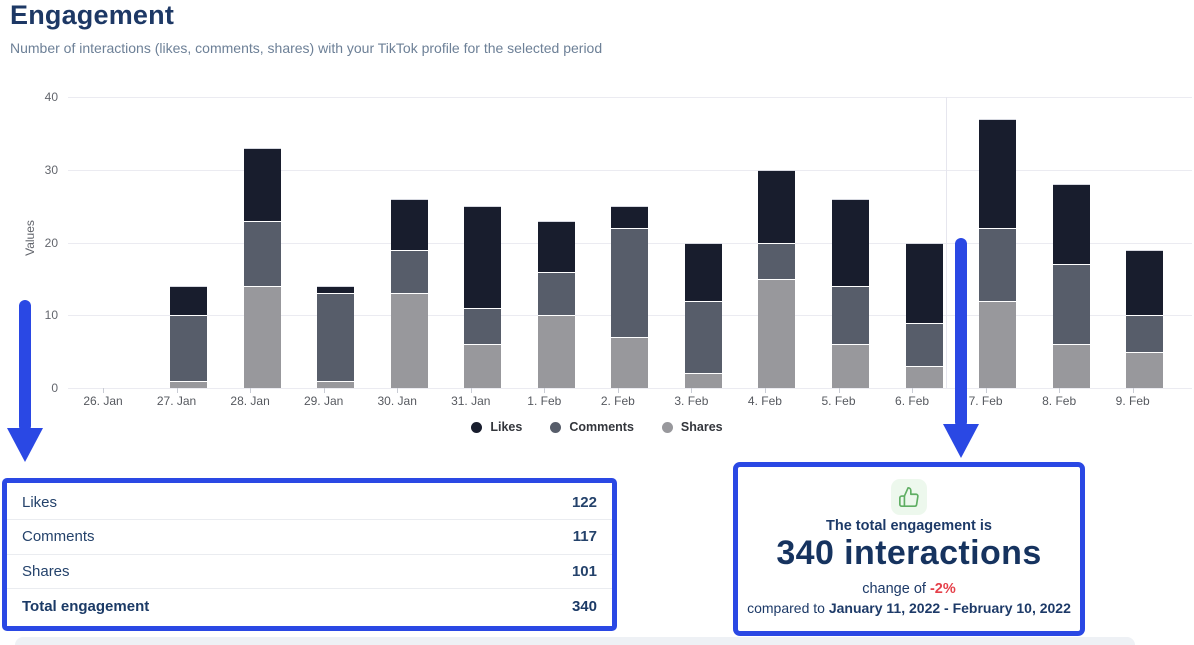 This screenshot has height=645, width=1194. Describe the element at coordinates (397, 401) in the screenshot. I see `x-tick-label: 30. Jan` at that location.